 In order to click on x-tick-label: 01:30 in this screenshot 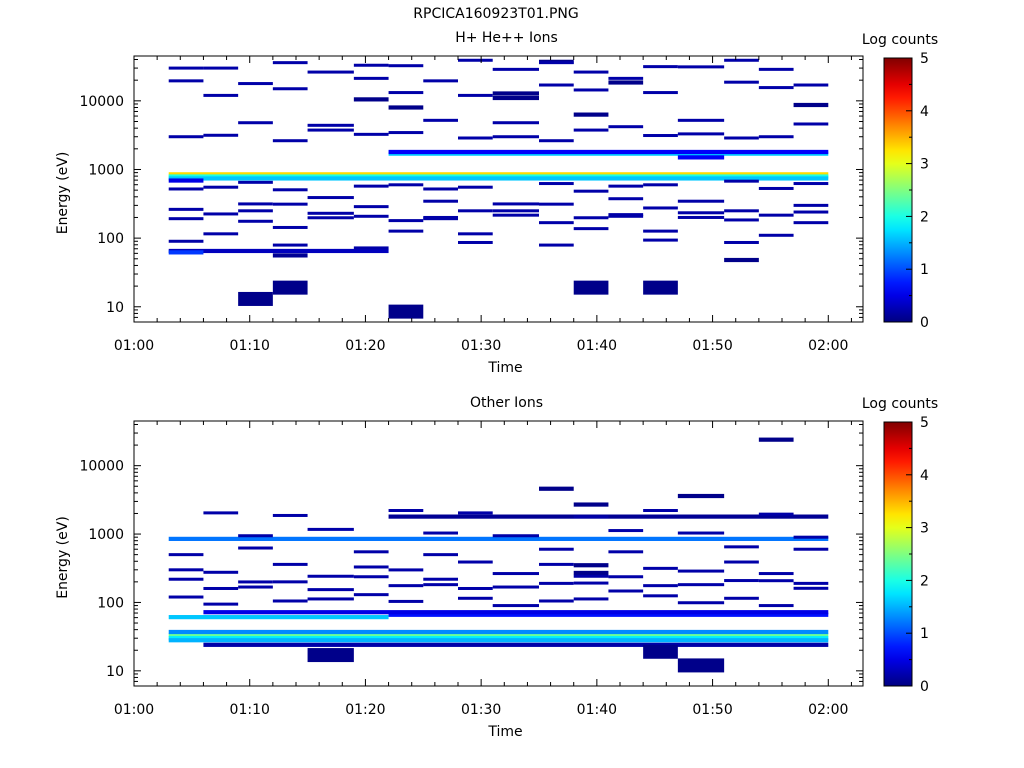, I will do `click(481, 346)`.